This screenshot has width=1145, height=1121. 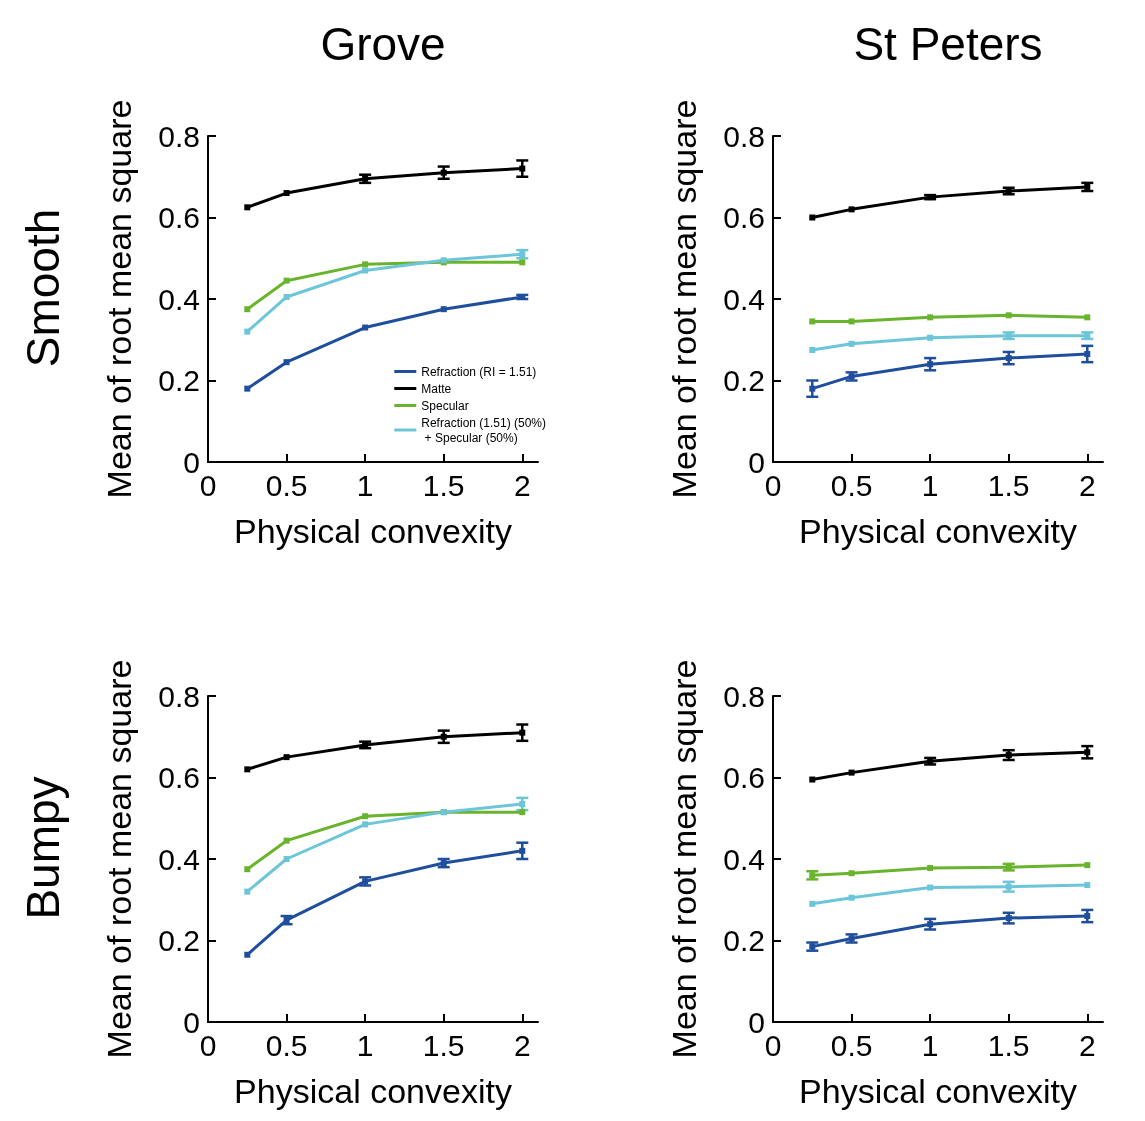 What do you see at coordinates (436, 388) in the screenshot?
I see `legend-label: Matte` at bounding box center [436, 388].